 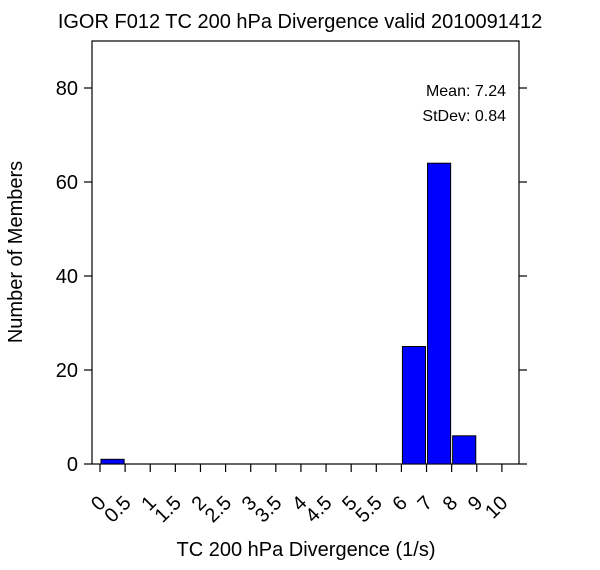 I want to click on y-tick-label-40: 40, so click(x=67, y=277).